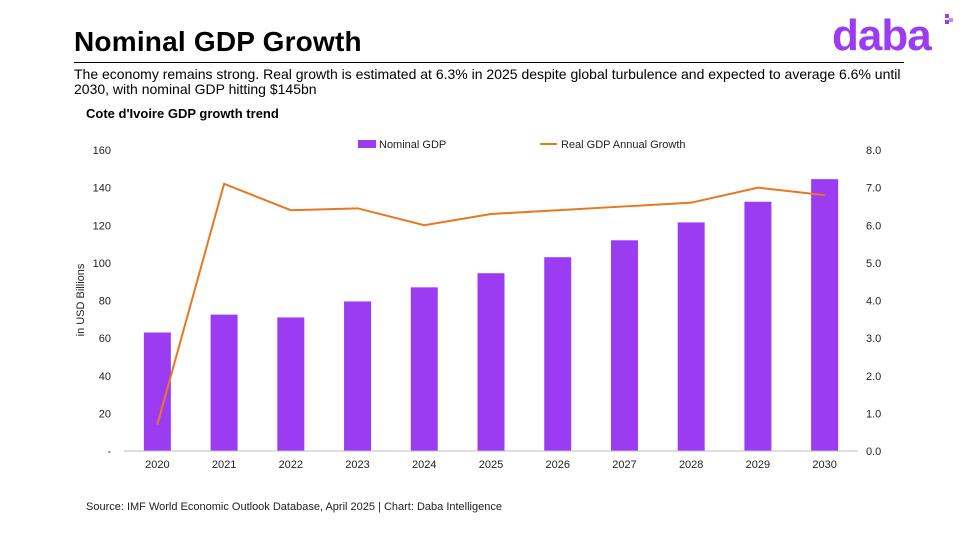 The height and width of the screenshot is (548, 975). Describe the element at coordinates (691, 336) in the screenshot. I see `bar-2028` at that location.